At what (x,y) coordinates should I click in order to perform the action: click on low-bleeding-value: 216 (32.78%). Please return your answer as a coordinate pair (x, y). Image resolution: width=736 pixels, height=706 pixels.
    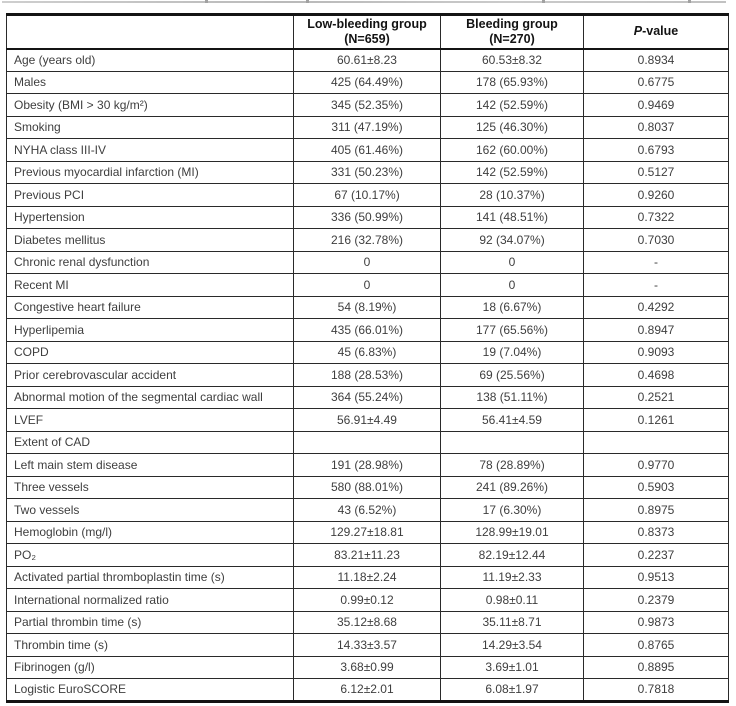
    Looking at the image, I should click on (367, 240).